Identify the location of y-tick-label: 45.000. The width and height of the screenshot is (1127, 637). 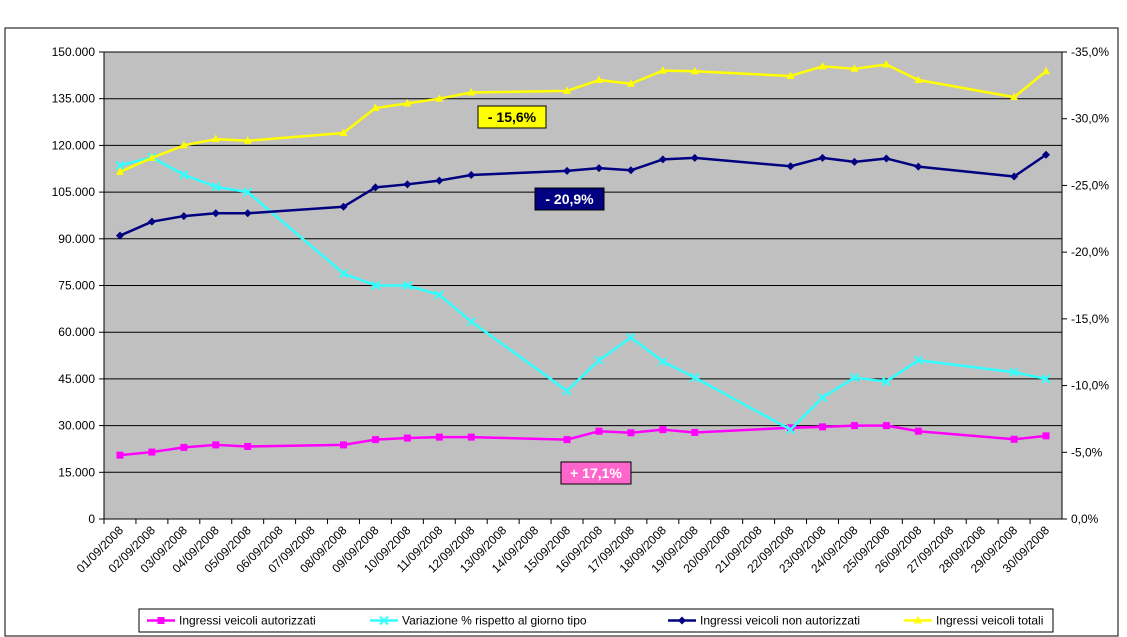
(76, 379).